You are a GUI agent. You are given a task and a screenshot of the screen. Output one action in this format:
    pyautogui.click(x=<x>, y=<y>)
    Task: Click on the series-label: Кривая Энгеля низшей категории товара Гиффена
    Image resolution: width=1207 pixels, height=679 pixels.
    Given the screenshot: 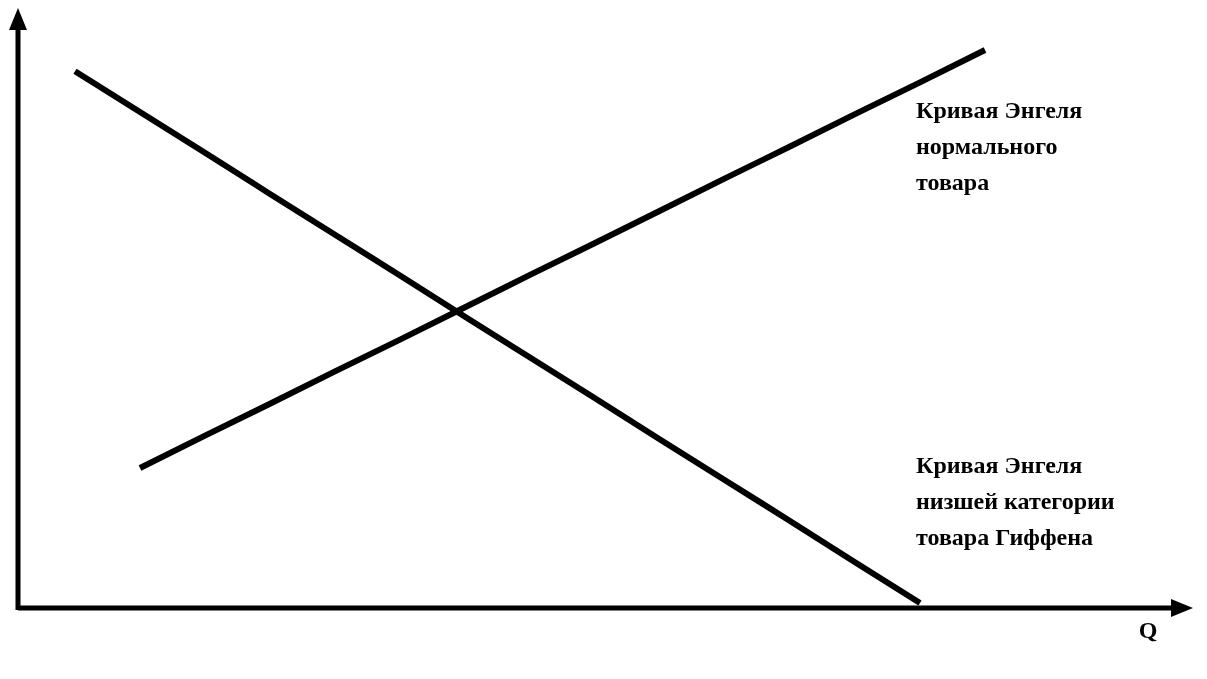 What is the action you would take?
    pyautogui.click(x=1015, y=500)
    